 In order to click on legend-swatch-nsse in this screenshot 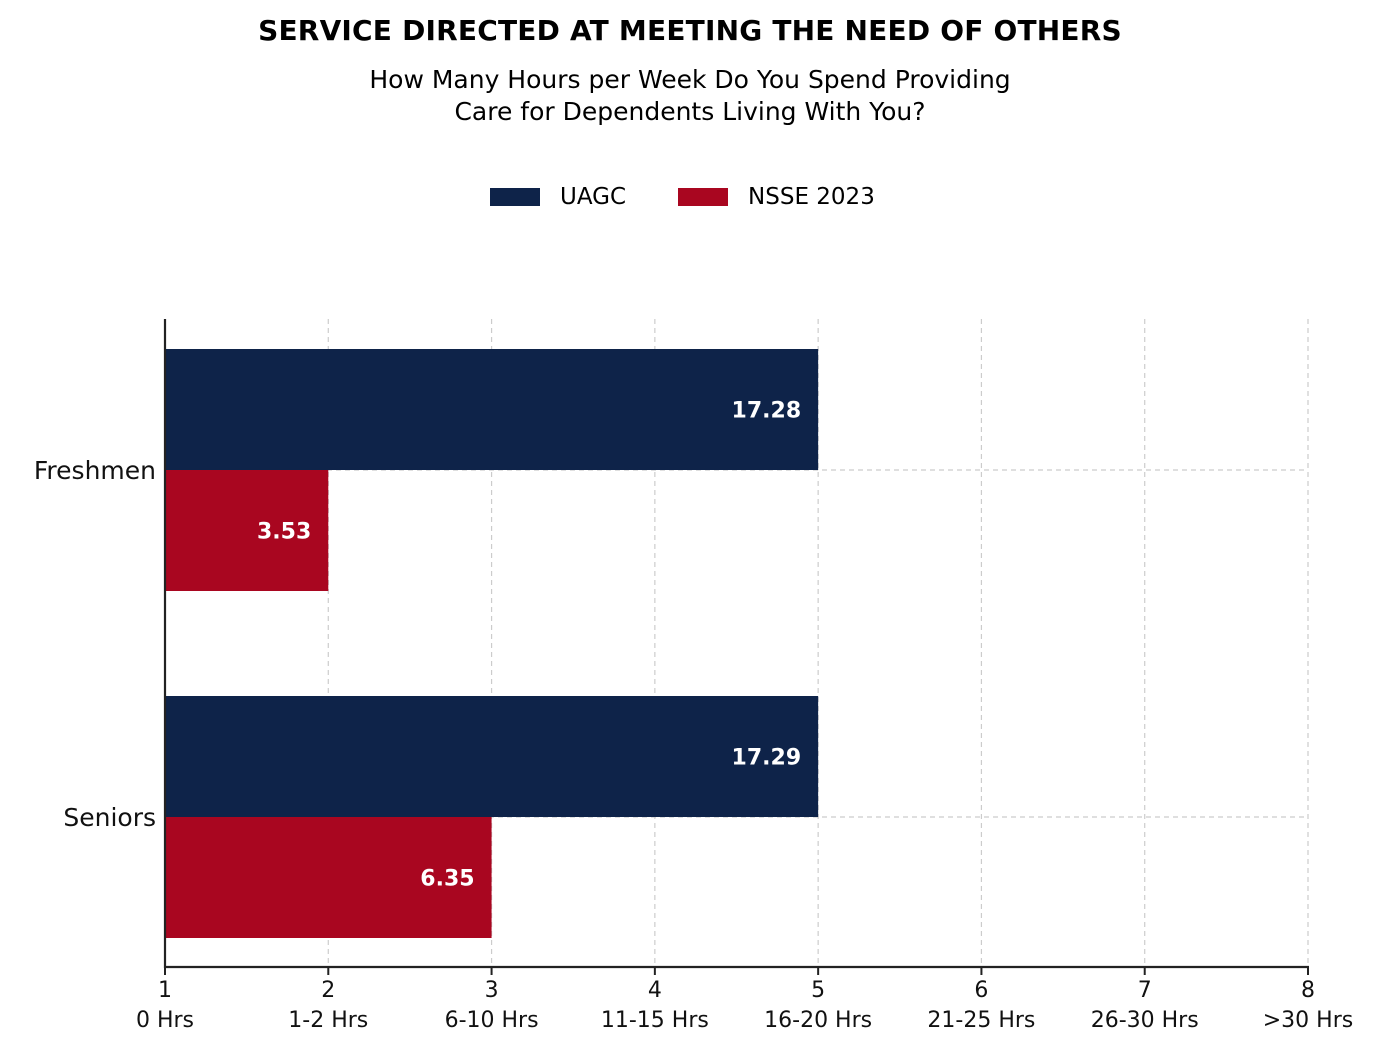, I will do `click(703, 197)`.